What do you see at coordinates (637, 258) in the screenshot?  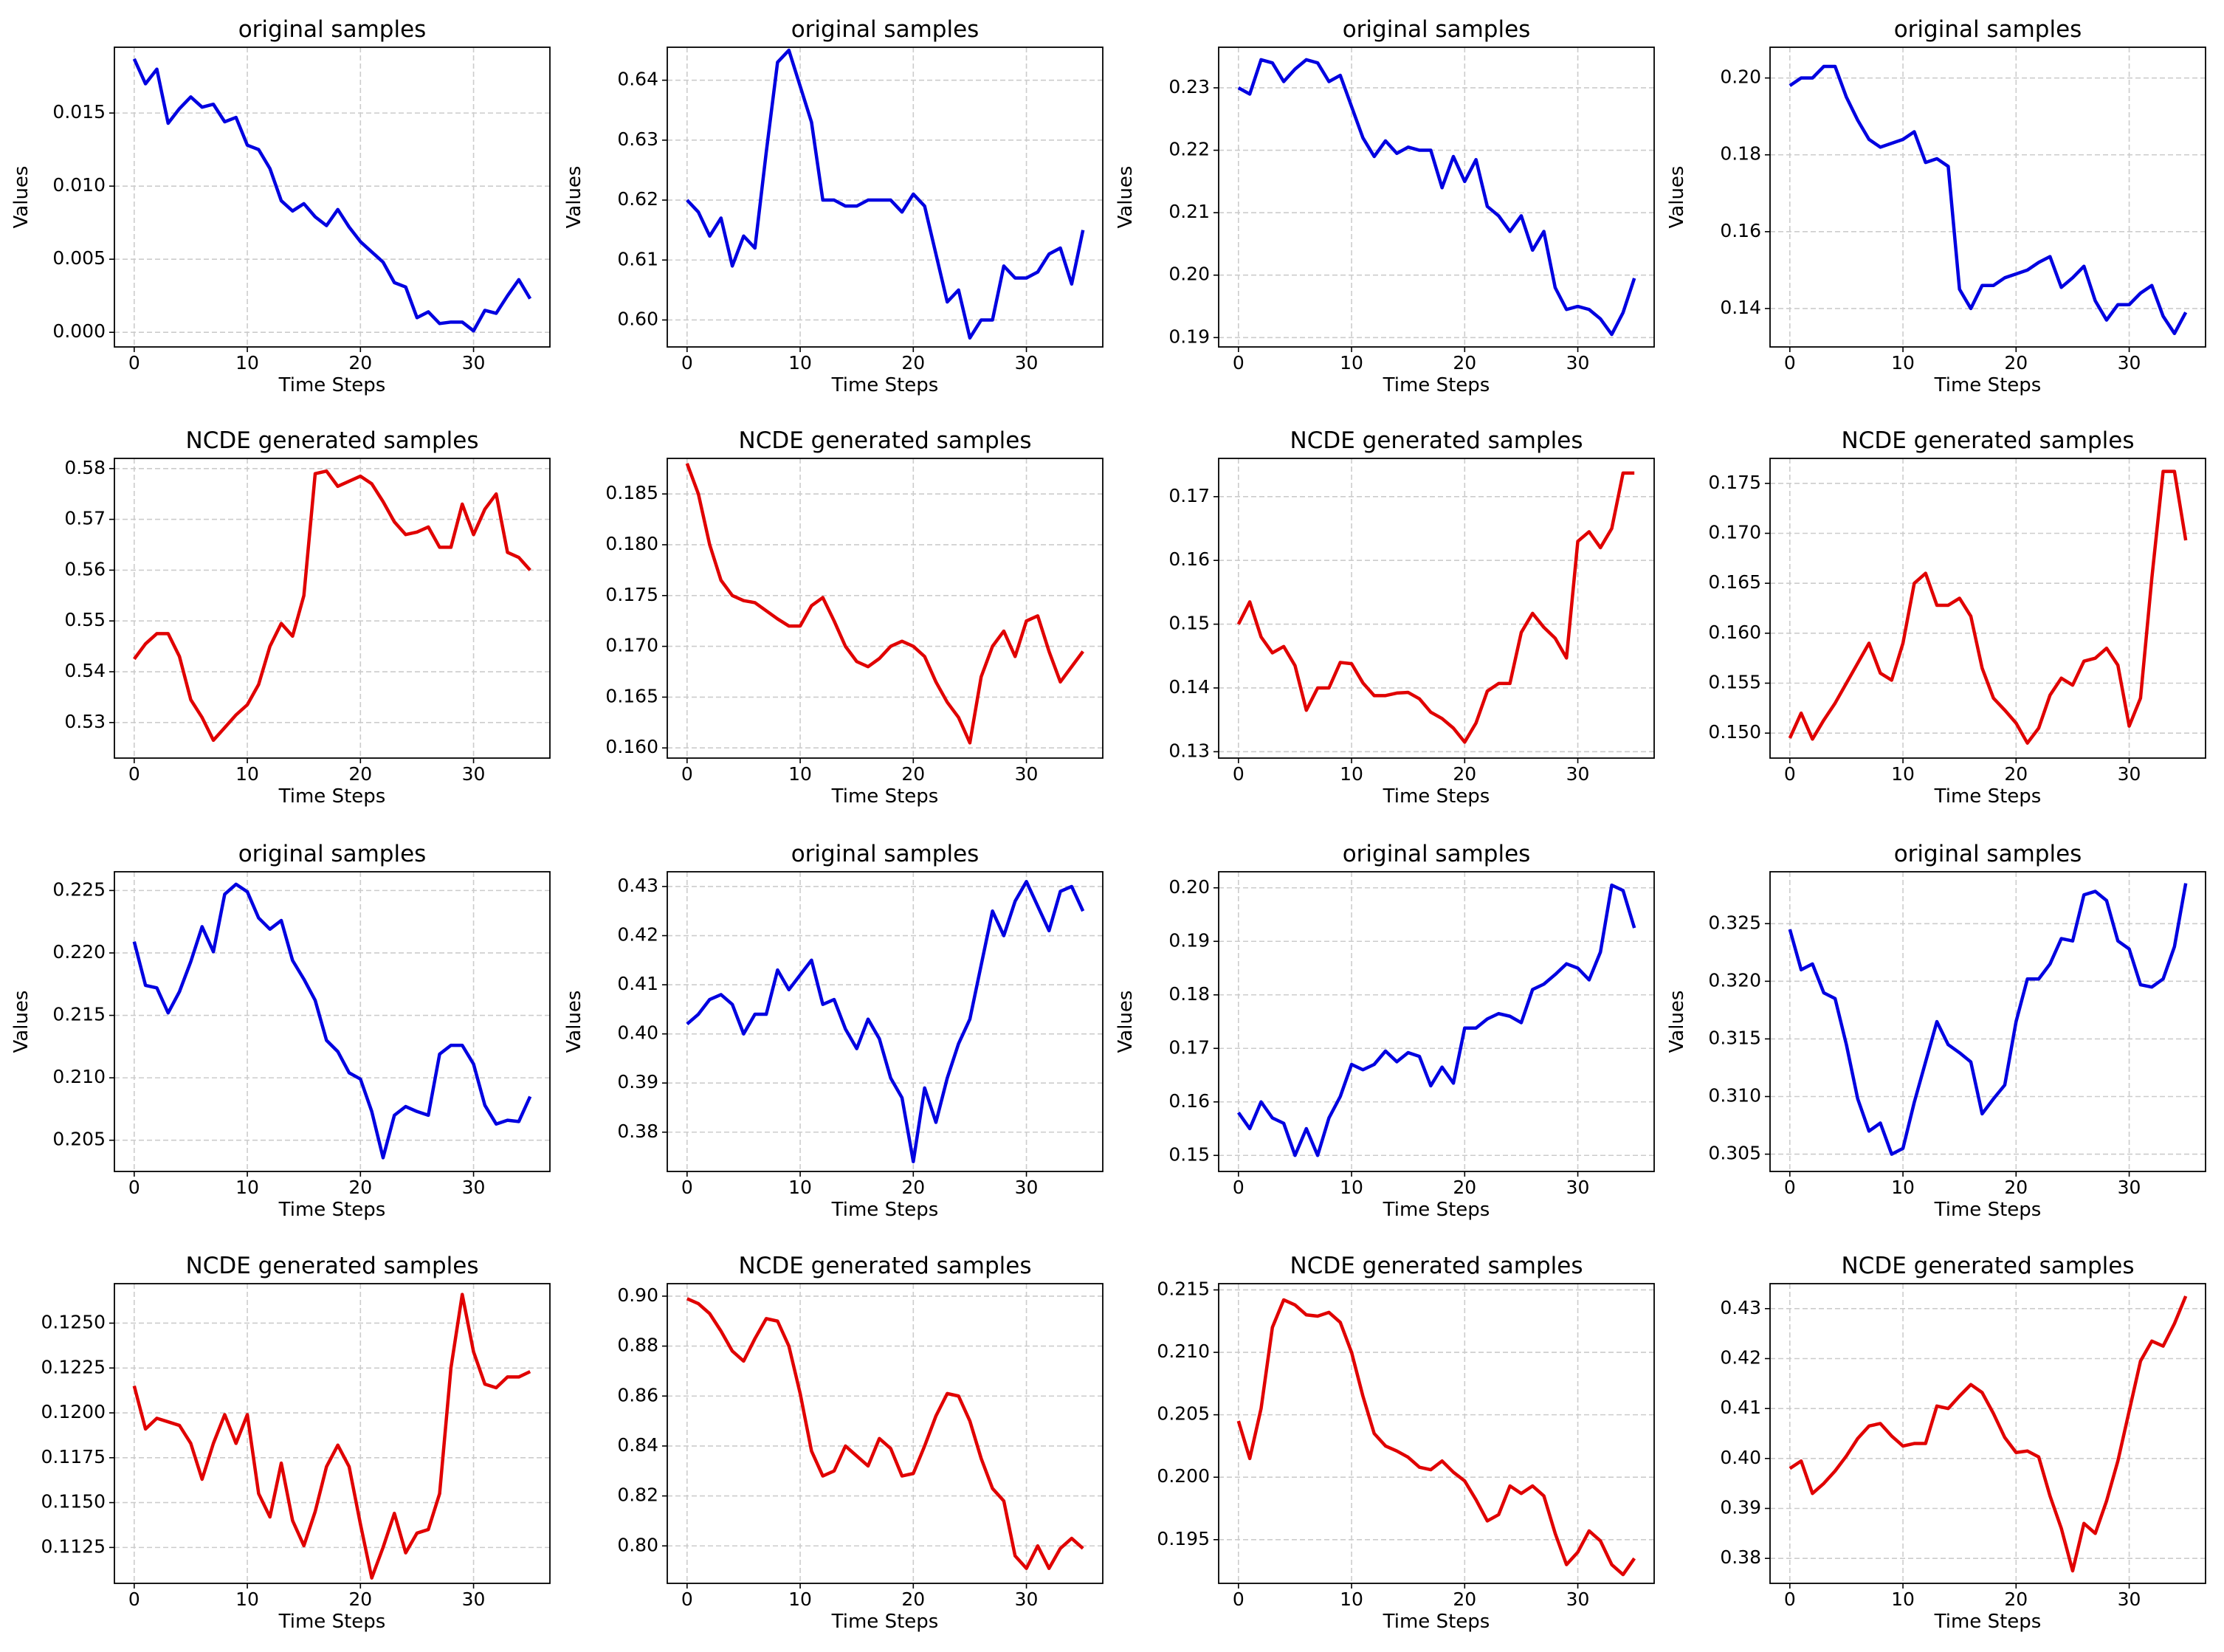 I see `y-tick-label: 0.61` at bounding box center [637, 258].